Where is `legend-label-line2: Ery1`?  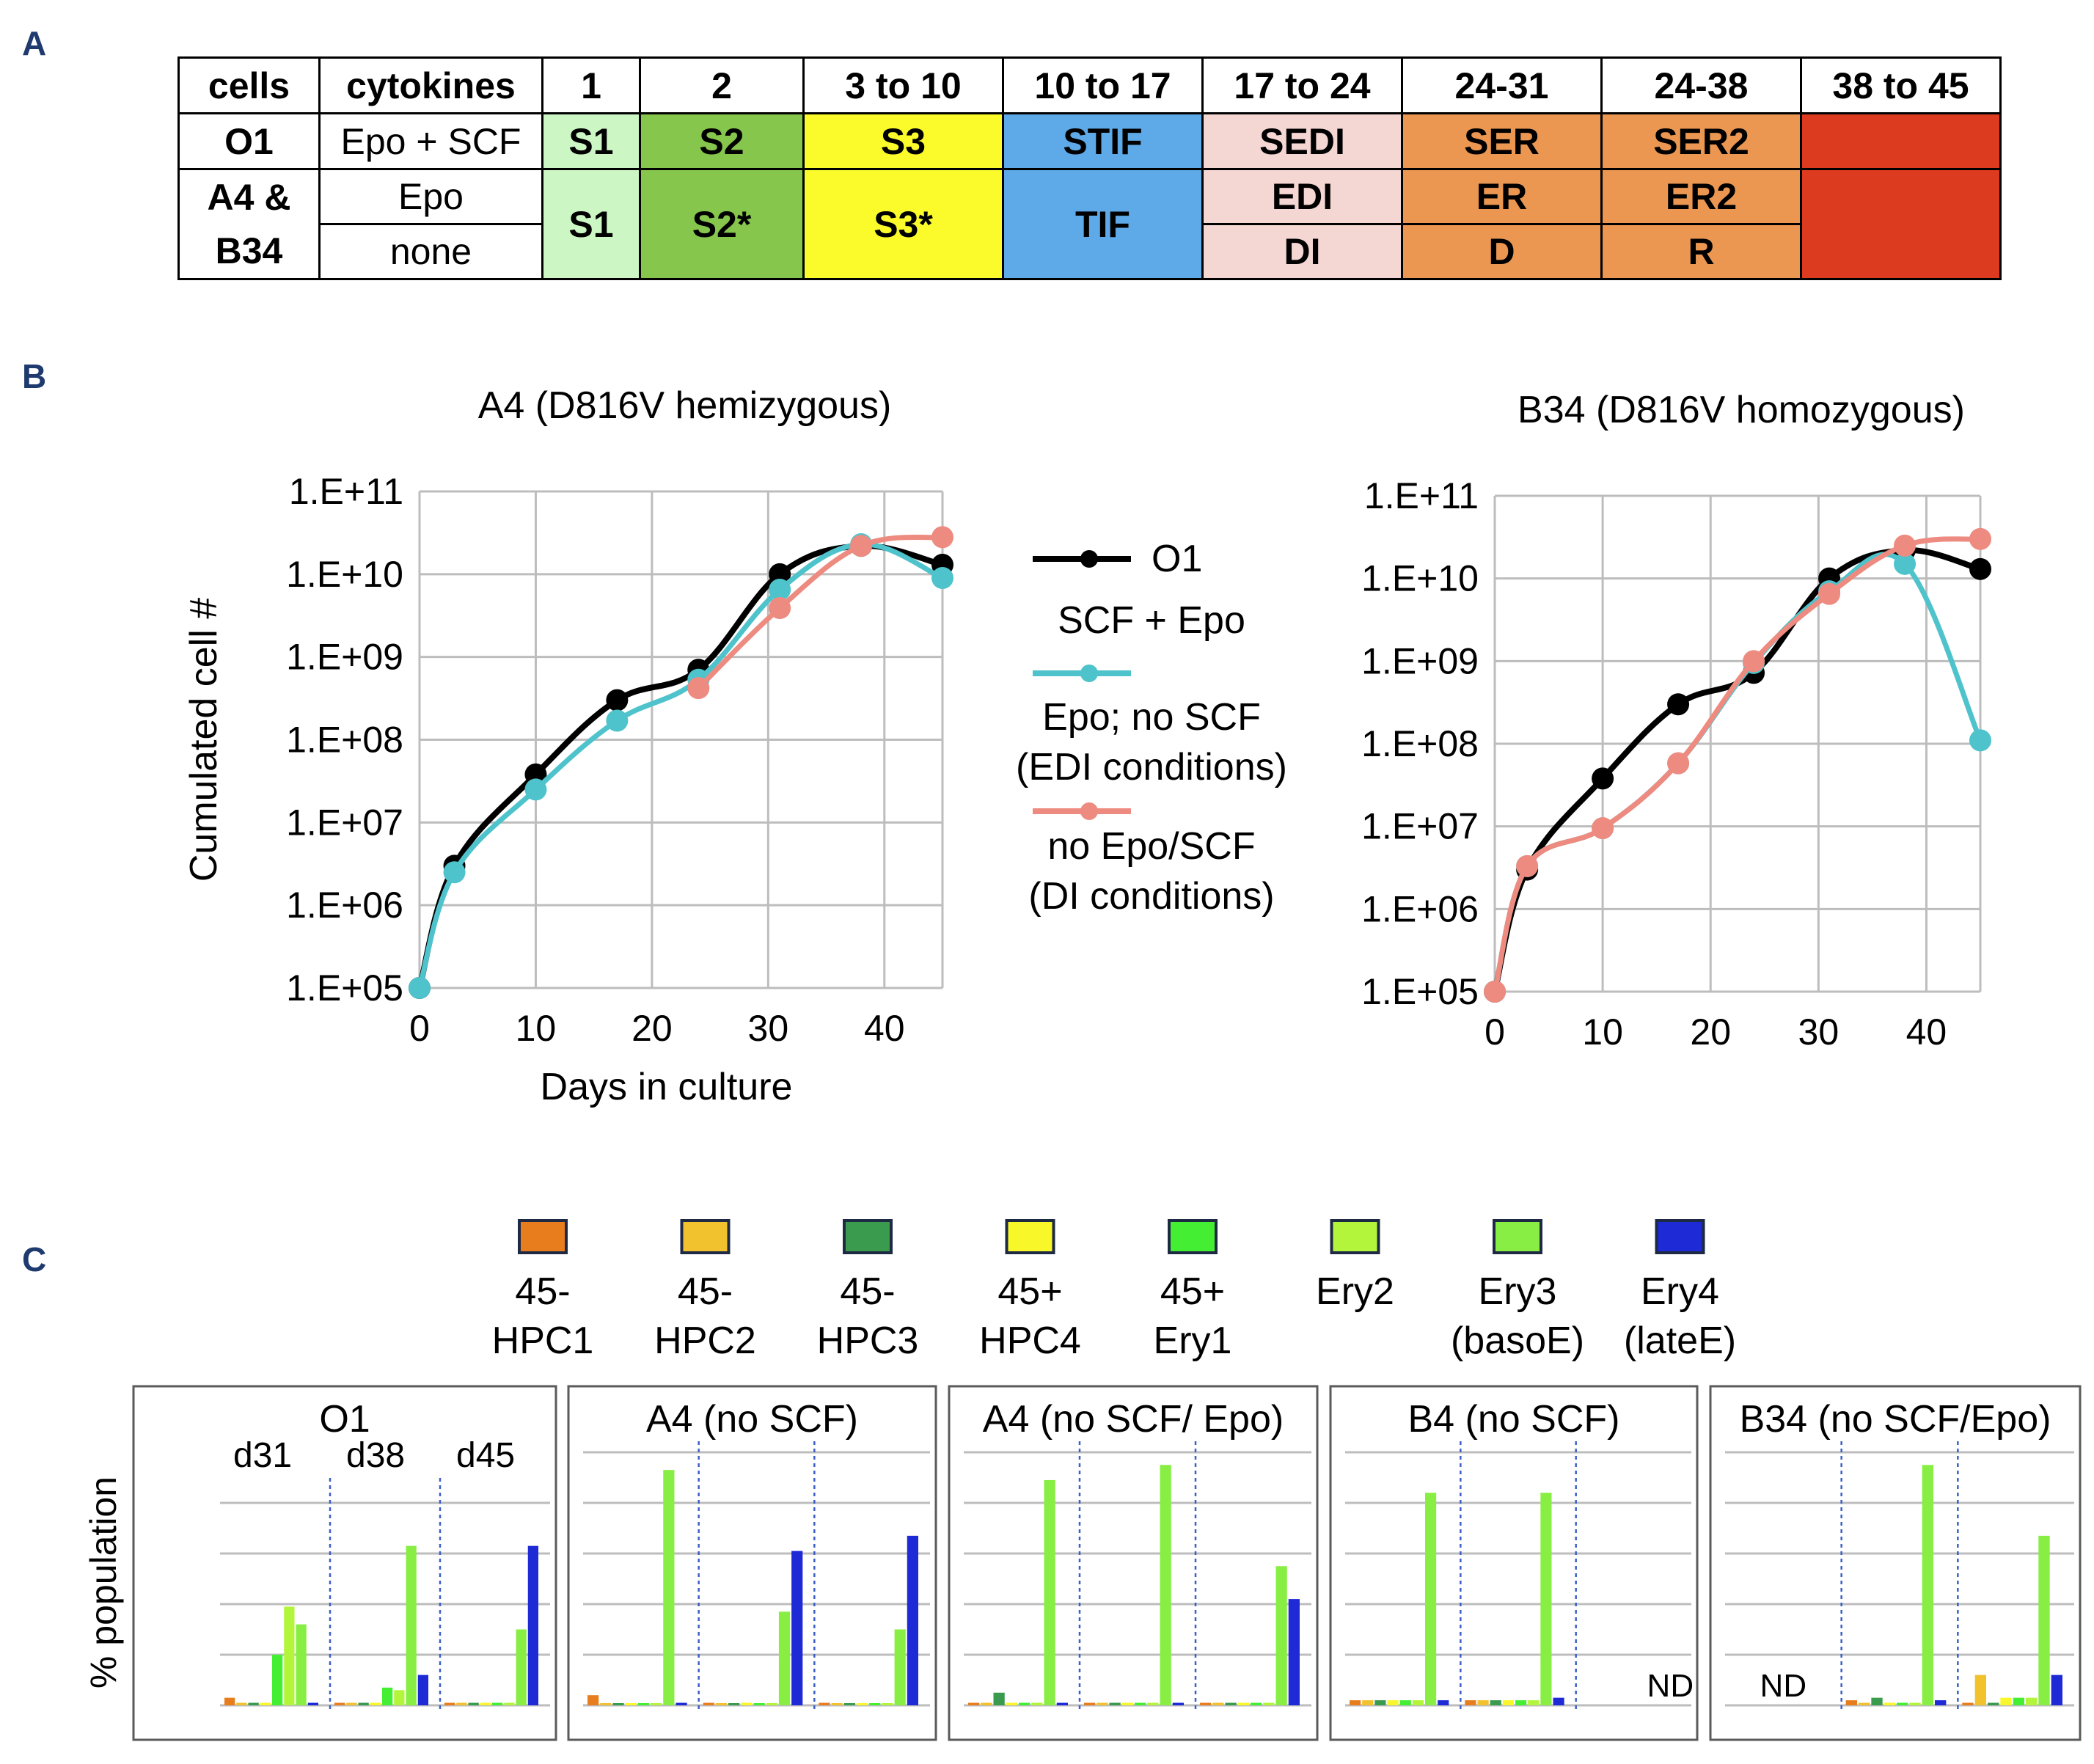 legend-label-line2: Ery1 is located at coordinates (1193, 1341).